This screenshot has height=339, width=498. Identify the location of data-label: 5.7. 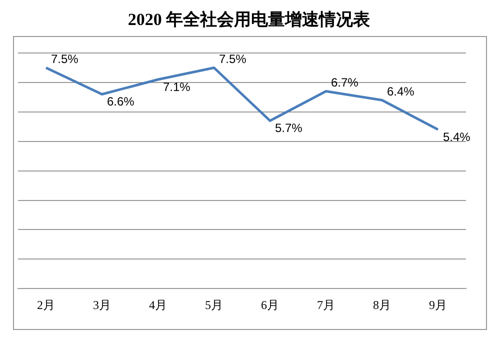
(283, 128).